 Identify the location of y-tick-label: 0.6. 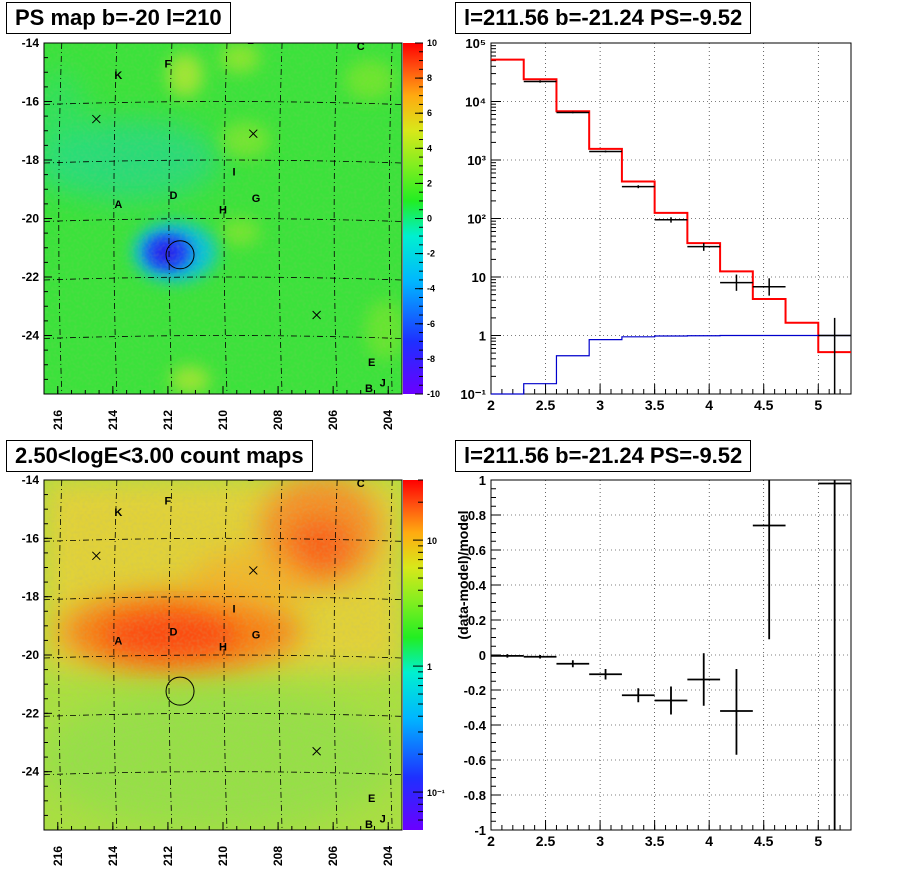
(477, 550).